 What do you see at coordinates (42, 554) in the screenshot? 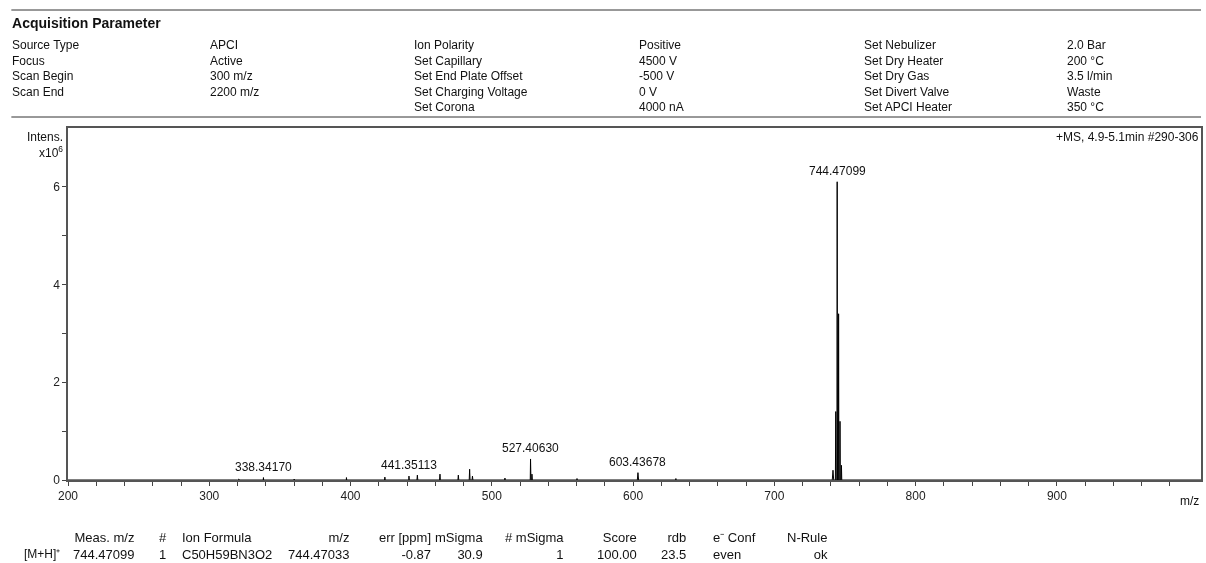
I see `text: [M+H]⁺` at bounding box center [42, 554].